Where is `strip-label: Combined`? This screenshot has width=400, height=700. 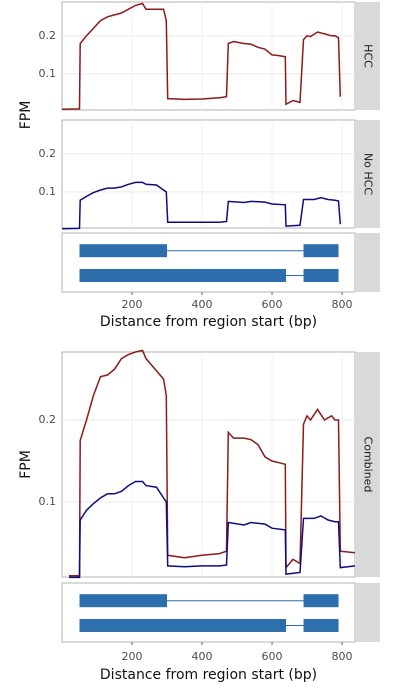
strip-label: Combined is located at coordinates (368, 465).